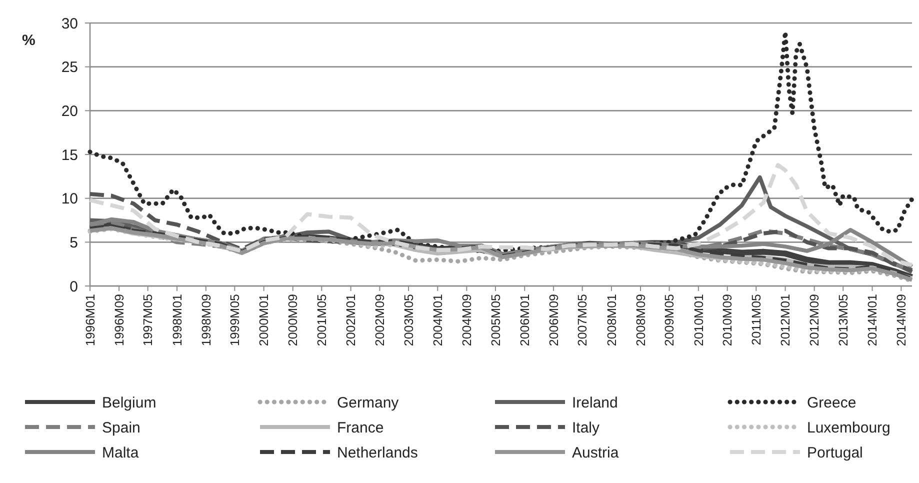 The height and width of the screenshot is (483, 919). What do you see at coordinates (873, 320) in the screenshot?
I see `x-tick-label: 2014M01` at bounding box center [873, 320].